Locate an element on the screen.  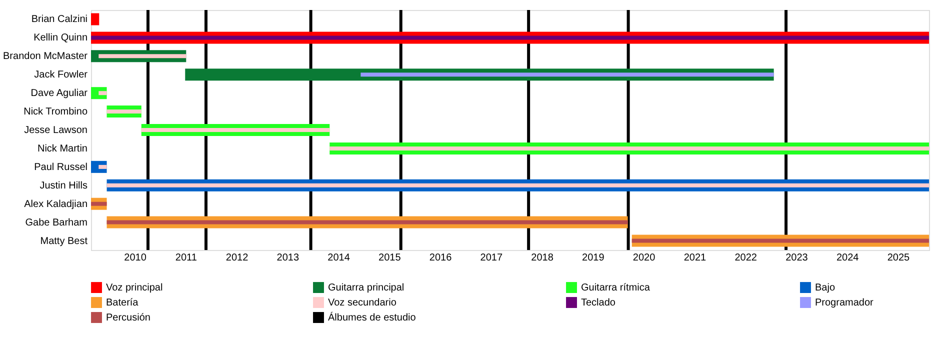
y-tick-label: Gabe Barham is located at coordinates (56, 222).